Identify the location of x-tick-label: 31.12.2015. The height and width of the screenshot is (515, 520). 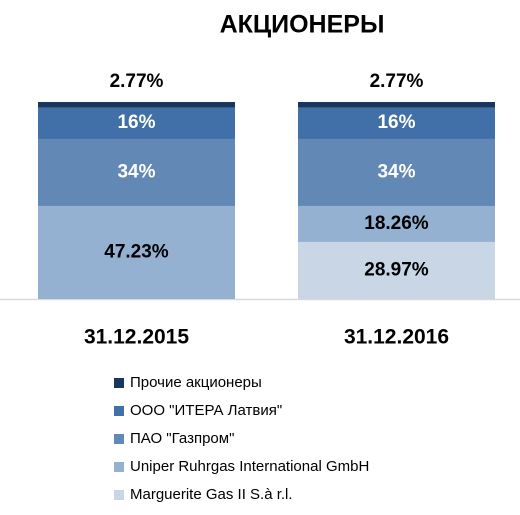
(136, 337).